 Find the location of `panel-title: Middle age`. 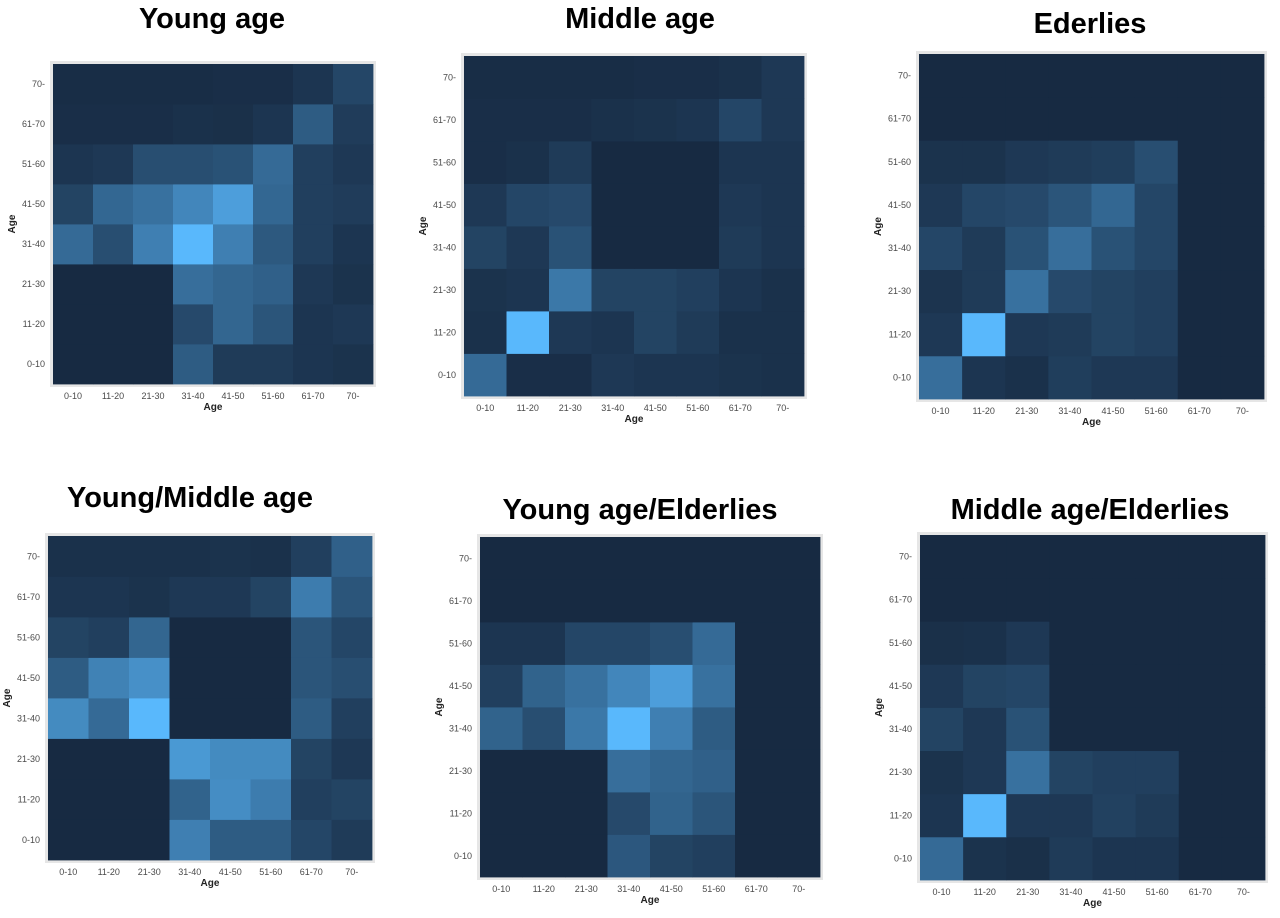

panel-title: Middle age is located at coordinates (640, 19).